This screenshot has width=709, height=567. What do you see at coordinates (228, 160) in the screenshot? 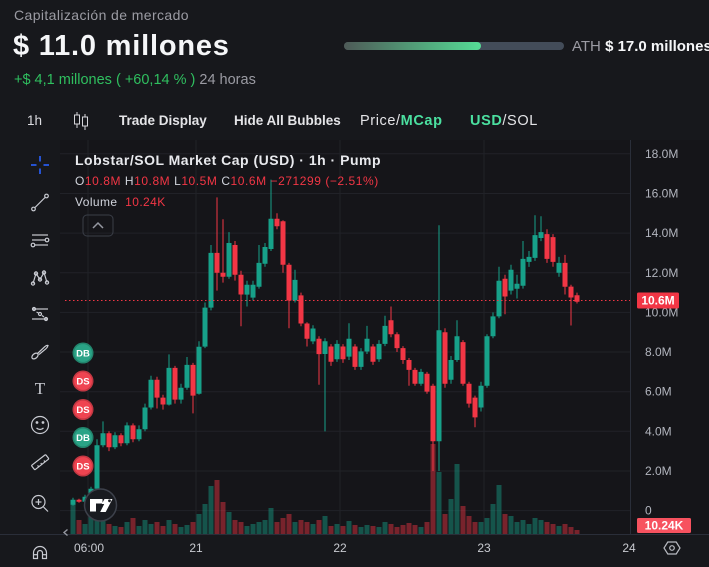
I see `svg-text:Lobstar/SOL Market Cap (USD) ·: Lobstar/SOL Market Cap (USD) · 1h · Pump` at bounding box center [228, 160].